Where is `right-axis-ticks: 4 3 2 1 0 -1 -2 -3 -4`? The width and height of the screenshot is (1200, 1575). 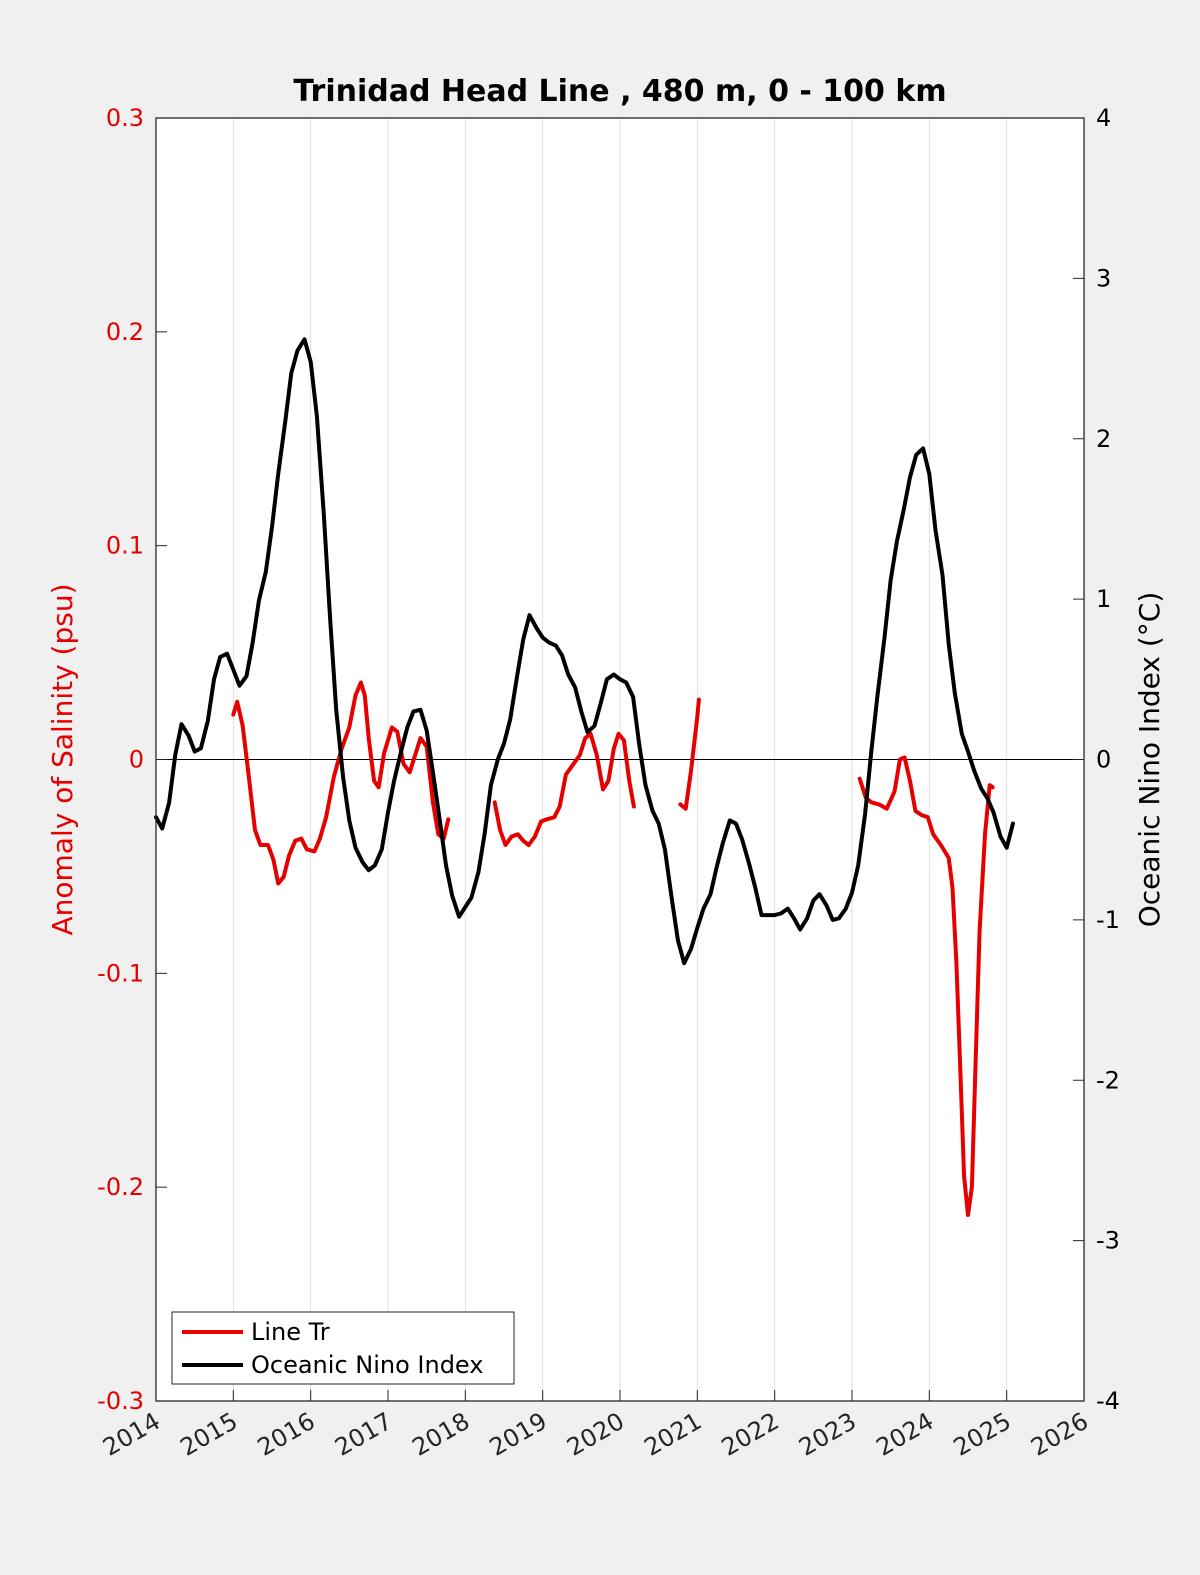 right-axis-ticks: 4 3 2 1 0 -1 -2 -3 -4 is located at coordinates (1096, 759).